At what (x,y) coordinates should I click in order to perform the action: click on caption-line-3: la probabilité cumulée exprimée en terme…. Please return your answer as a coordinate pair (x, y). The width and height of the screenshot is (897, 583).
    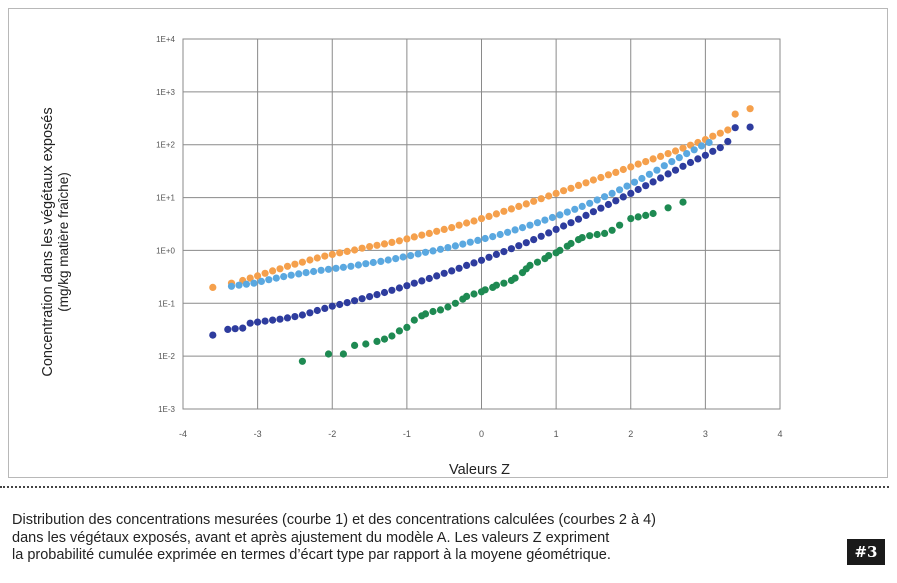
    Looking at the image, I should click on (311, 555).